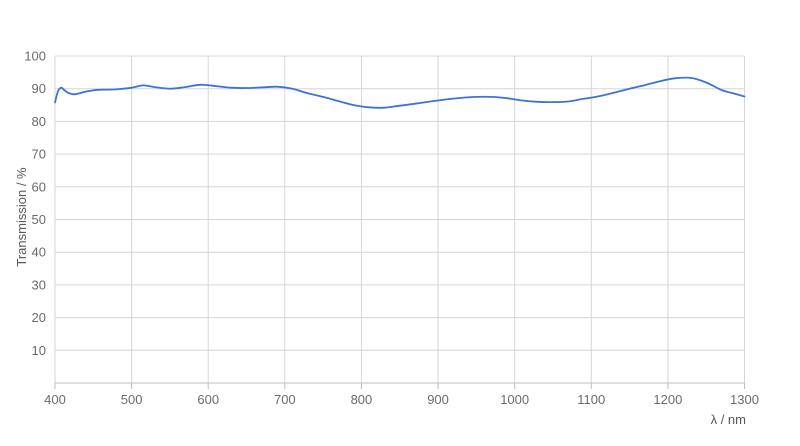 This screenshot has width=800, height=446. What do you see at coordinates (362, 399) in the screenshot?
I see `x-tick-label: 800` at bounding box center [362, 399].